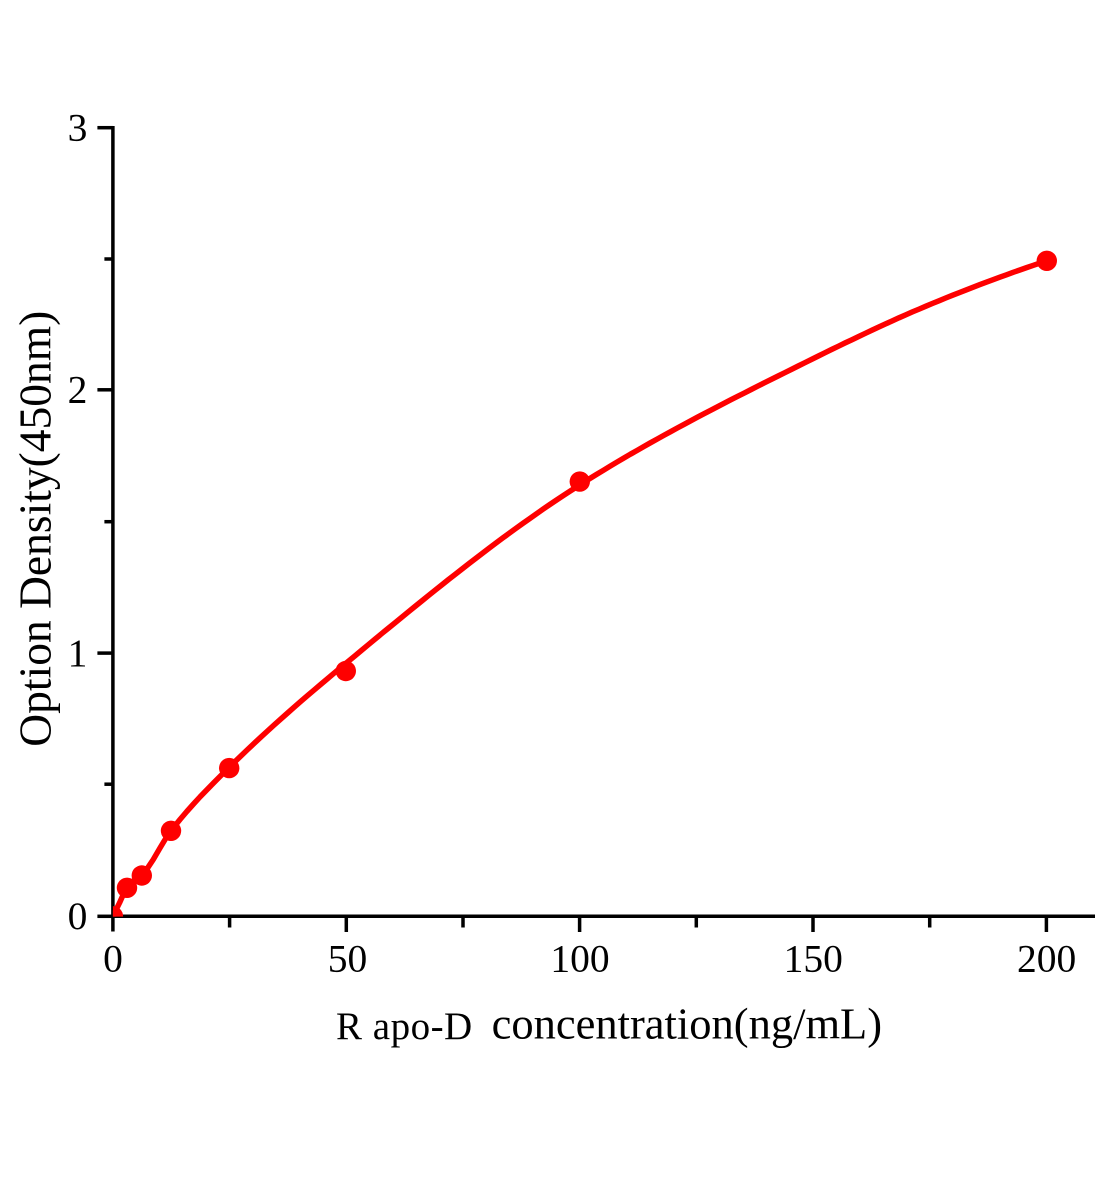 Image resolution: width=1104 pixels, height=1200 pixels. Describe the element at coordinates (348, 959) in the screenshot. I see `svg-text: 50` at that location.